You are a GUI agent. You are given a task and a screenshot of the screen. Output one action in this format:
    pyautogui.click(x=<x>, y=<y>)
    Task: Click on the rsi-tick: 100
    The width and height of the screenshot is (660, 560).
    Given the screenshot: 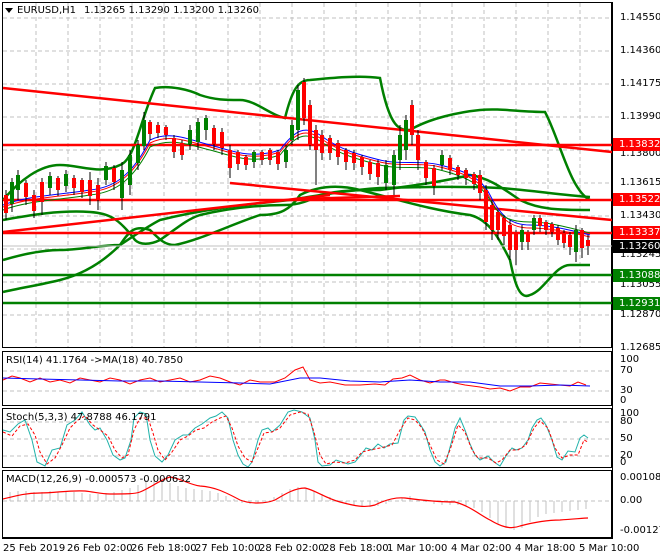 What is the action you would take?
    pyautogui.click(x=630, y=359)
    